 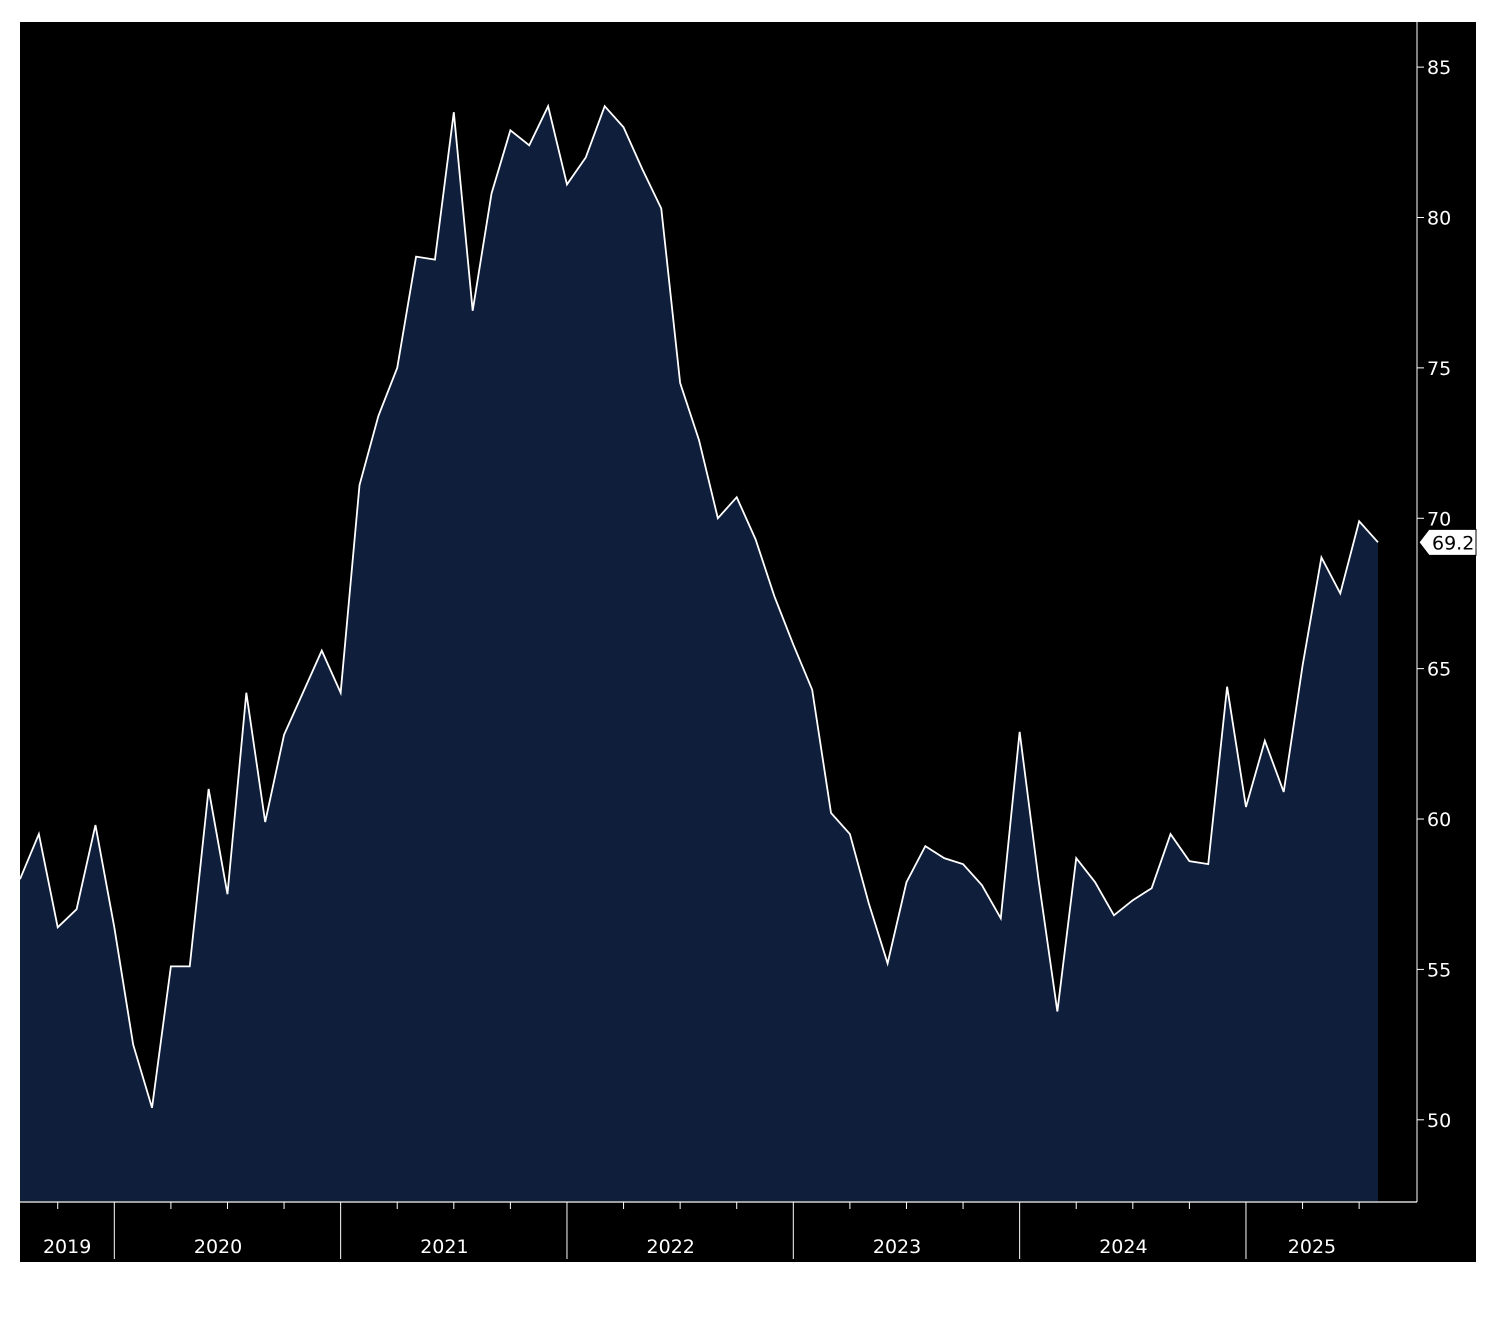 What do you see at coordinates (1312, 1247) in the screenshot?
I see `x-year-label: 2025` at bounding box center [1312, 1247].